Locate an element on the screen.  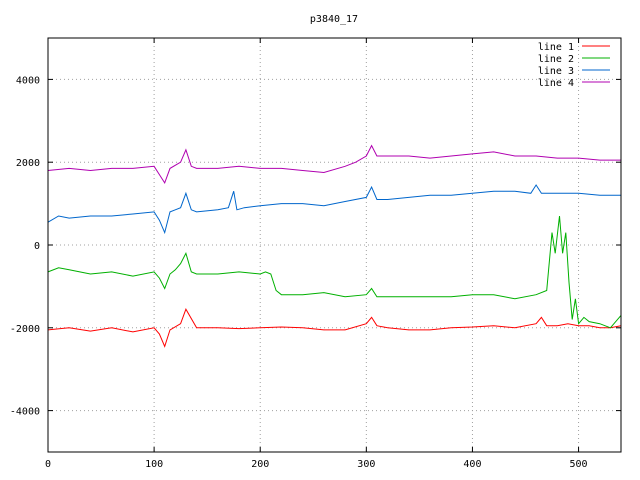
x-tick-label: 500 is located at coordinates (579, 464).